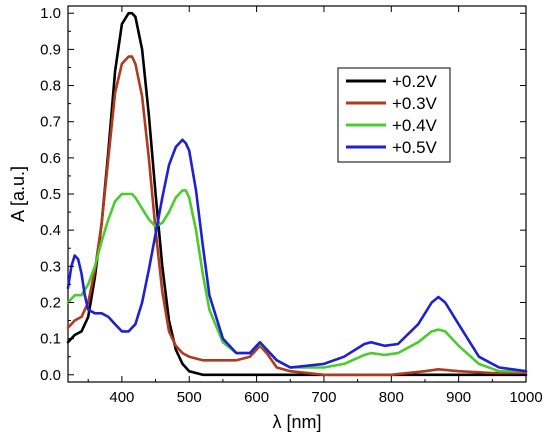 Image resolution: width=550 pixels, height=441 pixels. Describe the element at coordinates (50, 230) in the screenshot. I see `y-tick-label: 0.4` at that location.